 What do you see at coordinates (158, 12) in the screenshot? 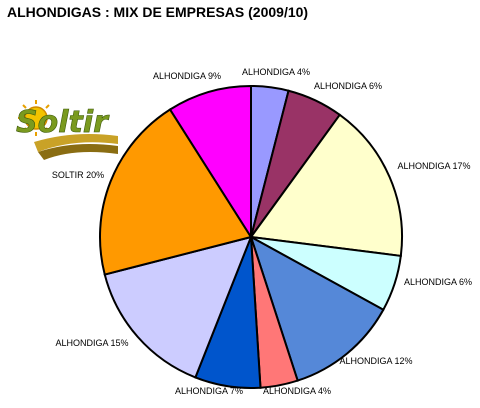
I see `chart-title: ALHONDIGAS : MIX DE EMPRESAS (2009/10)` at bounding box center [158, 12].